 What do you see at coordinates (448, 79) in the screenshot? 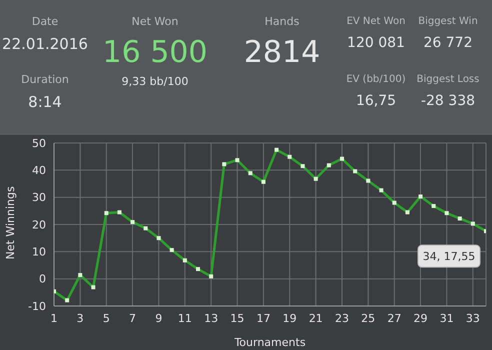
I see `text: Biggest Loss` at bounding box center [448, 79].